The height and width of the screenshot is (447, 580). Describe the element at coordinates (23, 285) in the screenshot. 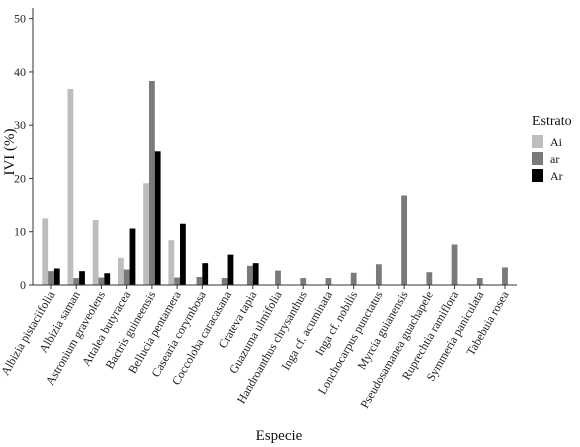

I see `y-tick-label: 0` at that location.